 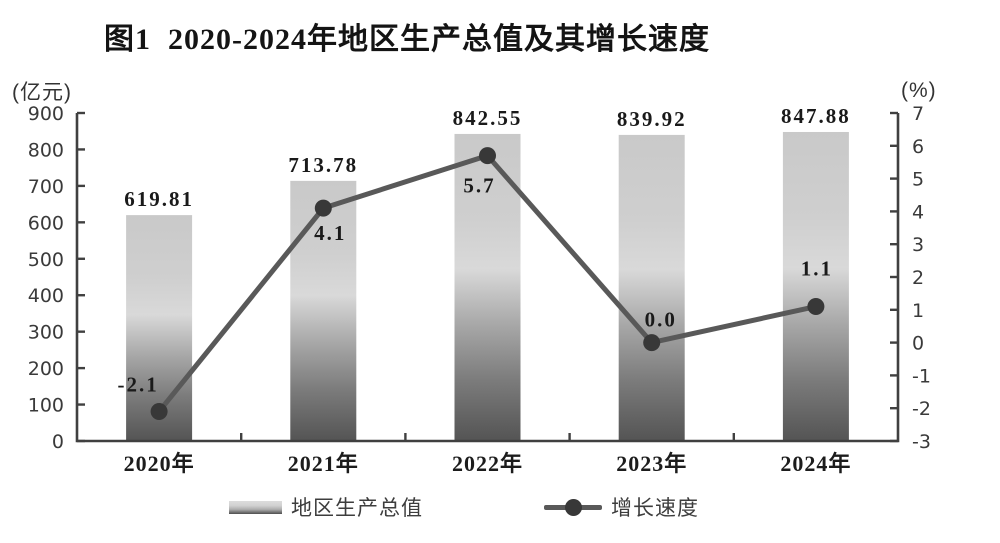 What do you see at coordinates (918, 245) in the screenshot?
I see `right-axis-tick-label: 3` at bounding box center [918, 245].